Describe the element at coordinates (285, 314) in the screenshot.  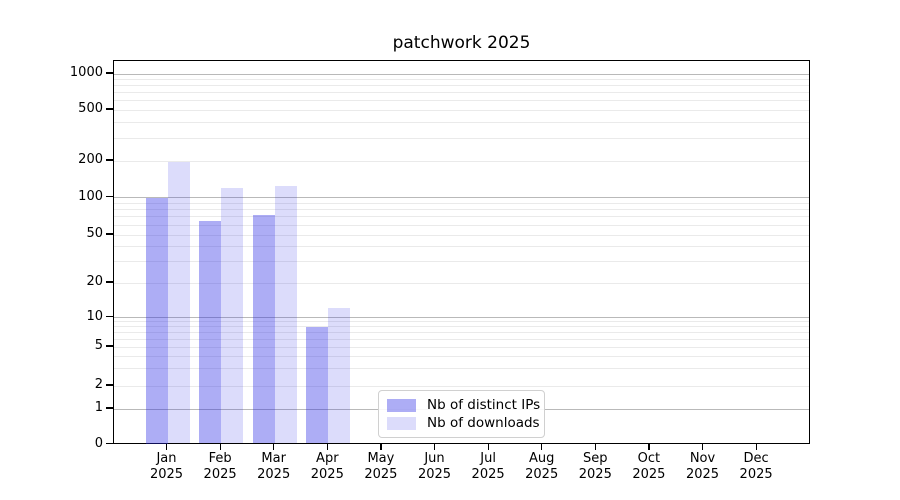
I see `bar-downloads-mar` at that location.